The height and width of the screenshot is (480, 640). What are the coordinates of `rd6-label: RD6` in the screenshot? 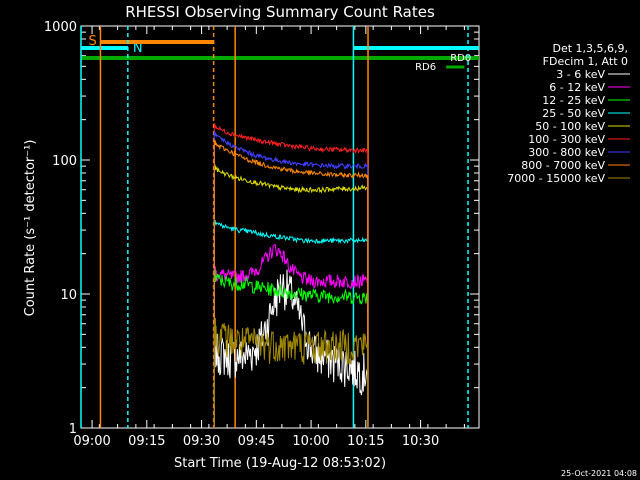 It's located at (425, 67).